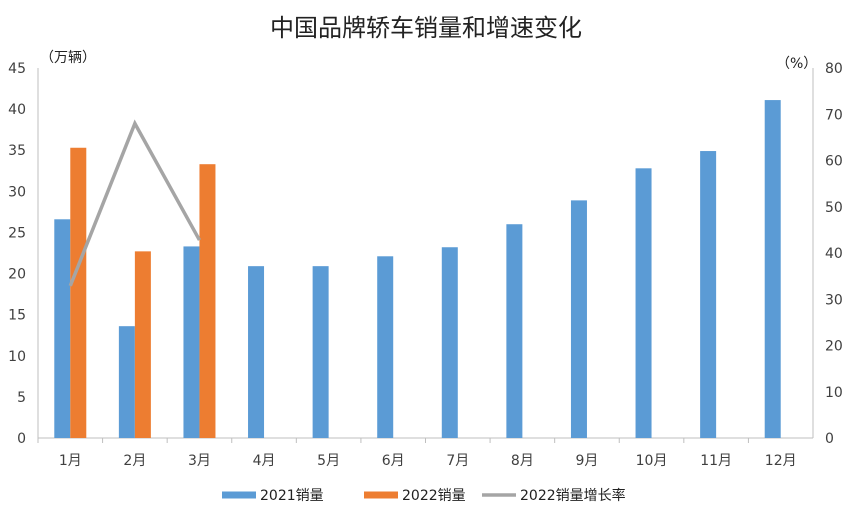  I want to click on right-axis-unit: （%）, so click(796, 64).